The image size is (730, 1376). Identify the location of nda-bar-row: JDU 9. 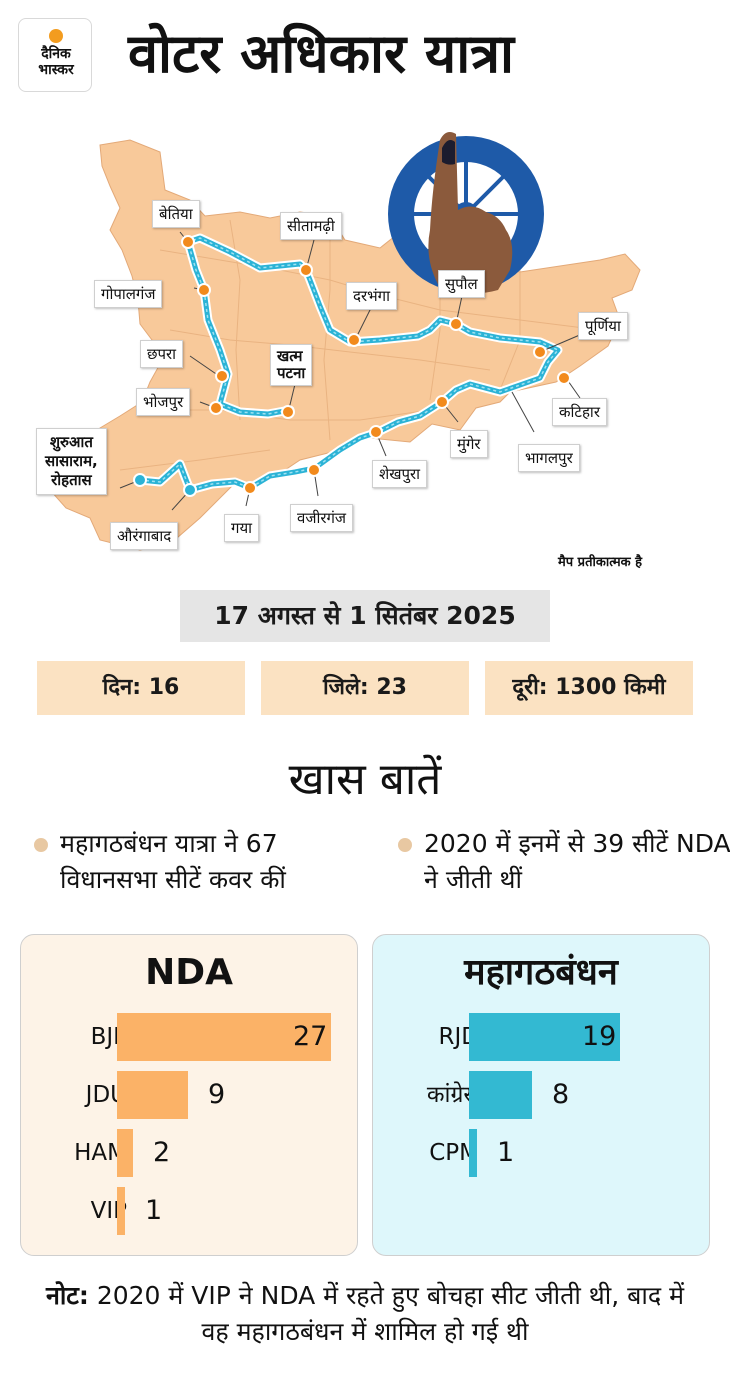
(189, 1095).